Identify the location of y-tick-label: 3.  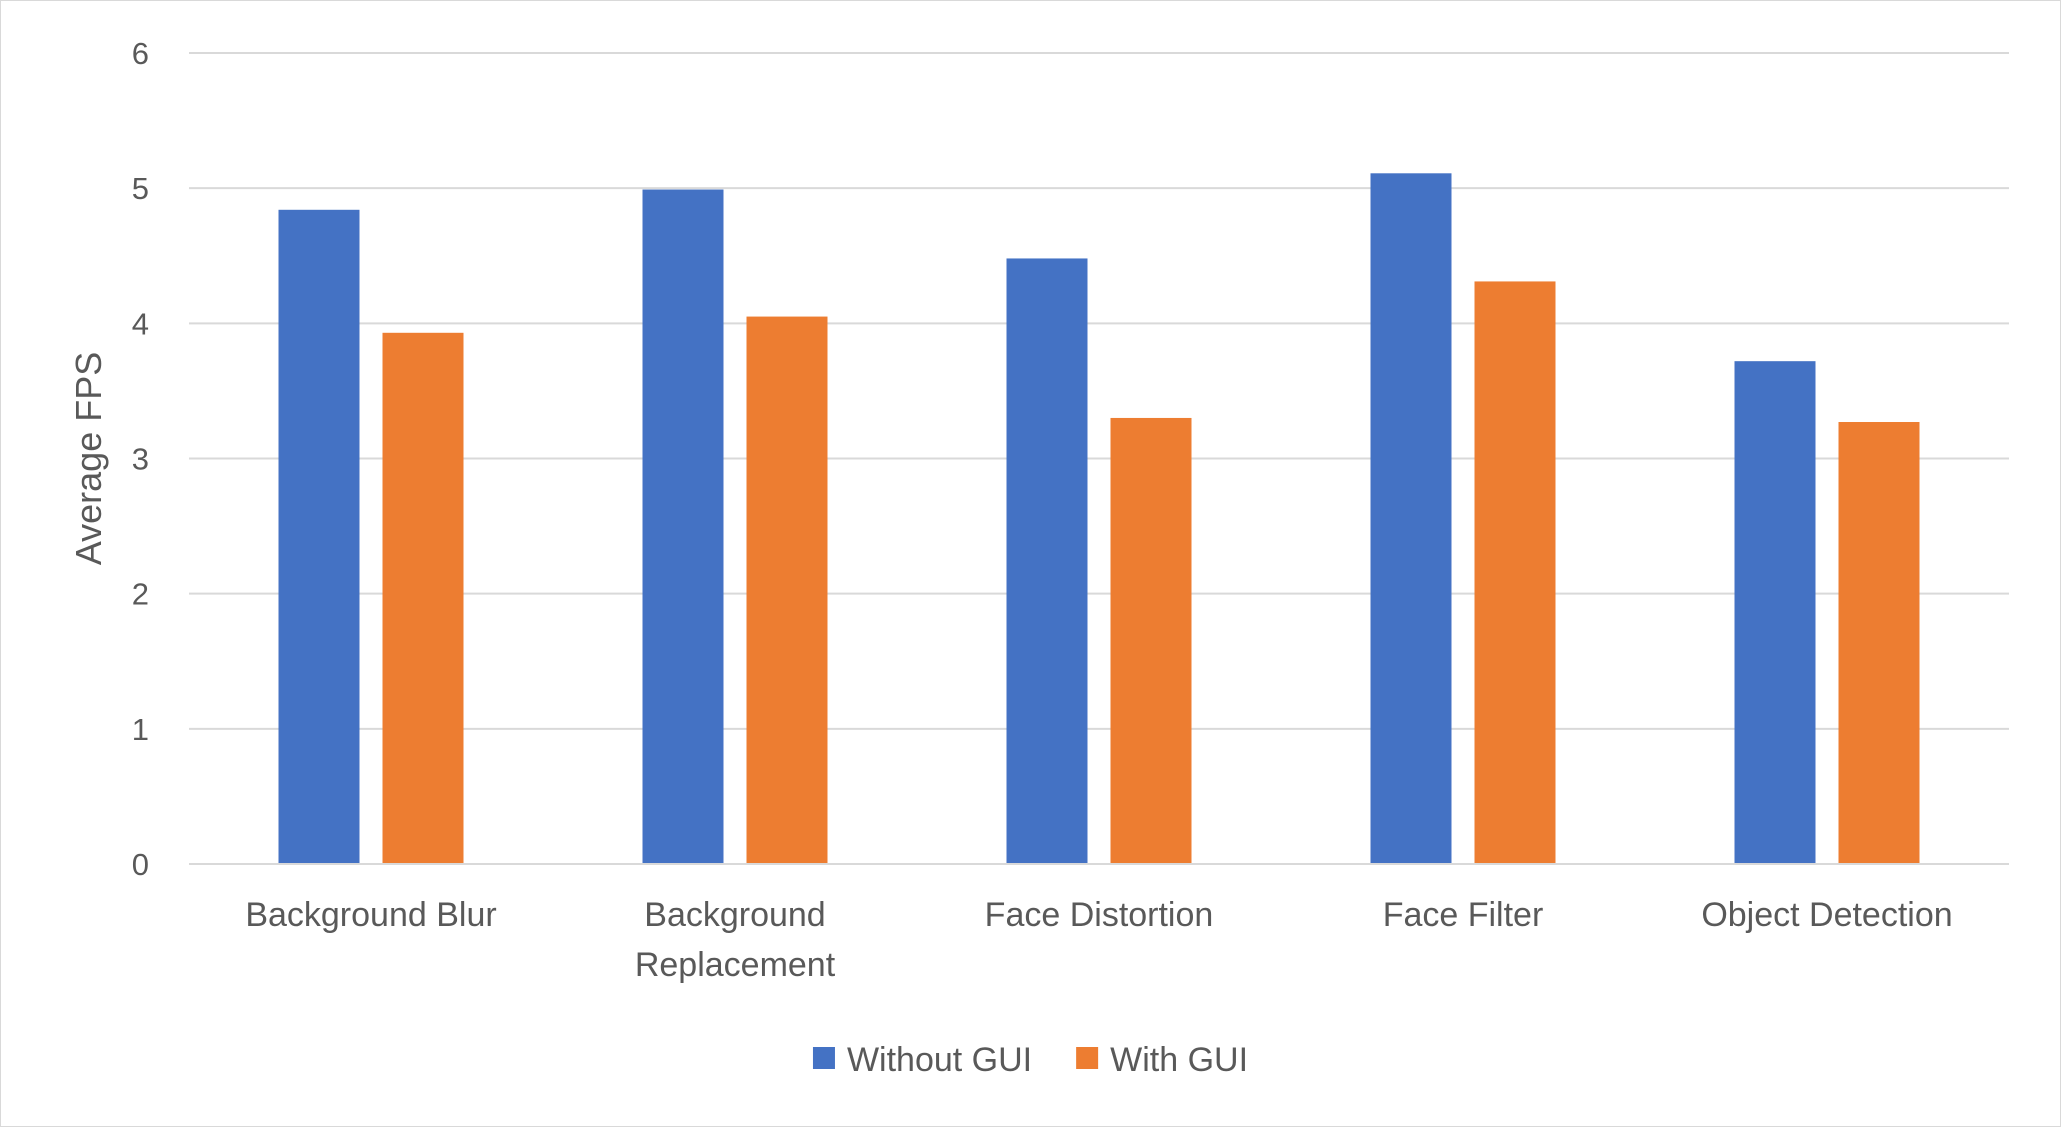
(140, 459).